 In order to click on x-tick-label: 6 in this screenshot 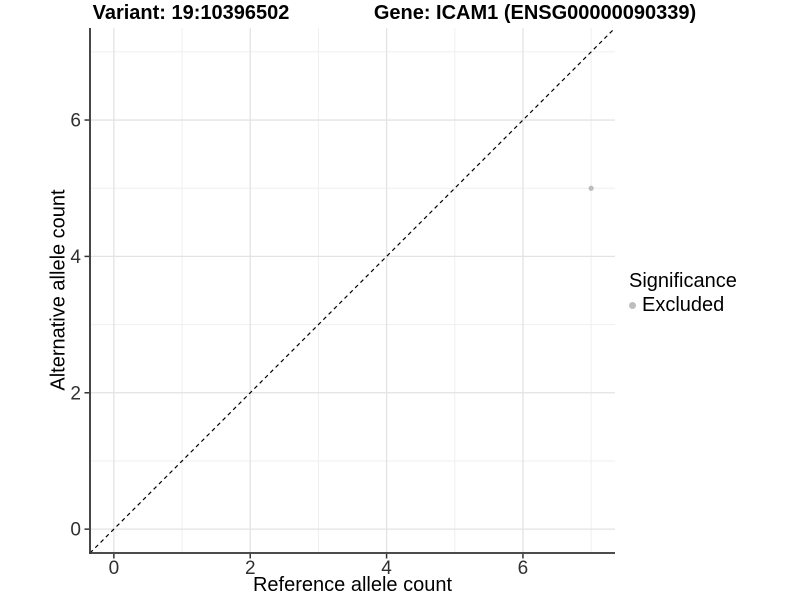, I will do `click(523, 568)`.